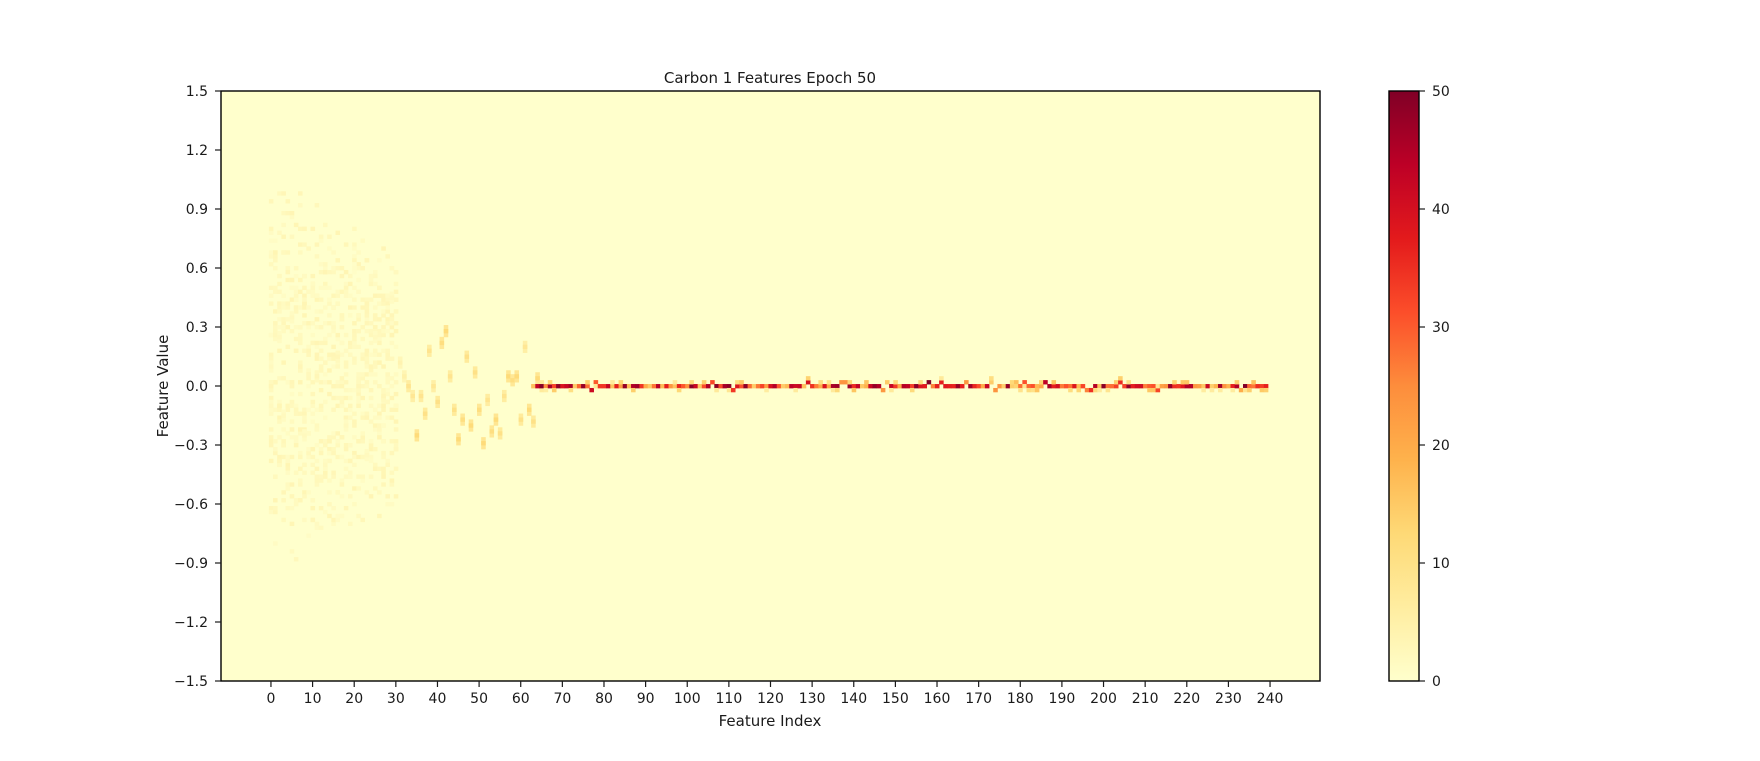 This screenshot has height=761, width=1760. What do you see at coordinates (853, 699) in the screenshot?
I see `x-tick-label: 140` at bounding box center [853, 699].